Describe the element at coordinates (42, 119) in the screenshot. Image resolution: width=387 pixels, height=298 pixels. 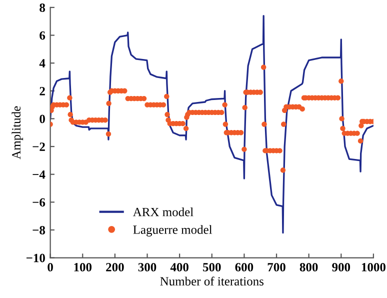
I see `y-tick-label: 0` at that location.